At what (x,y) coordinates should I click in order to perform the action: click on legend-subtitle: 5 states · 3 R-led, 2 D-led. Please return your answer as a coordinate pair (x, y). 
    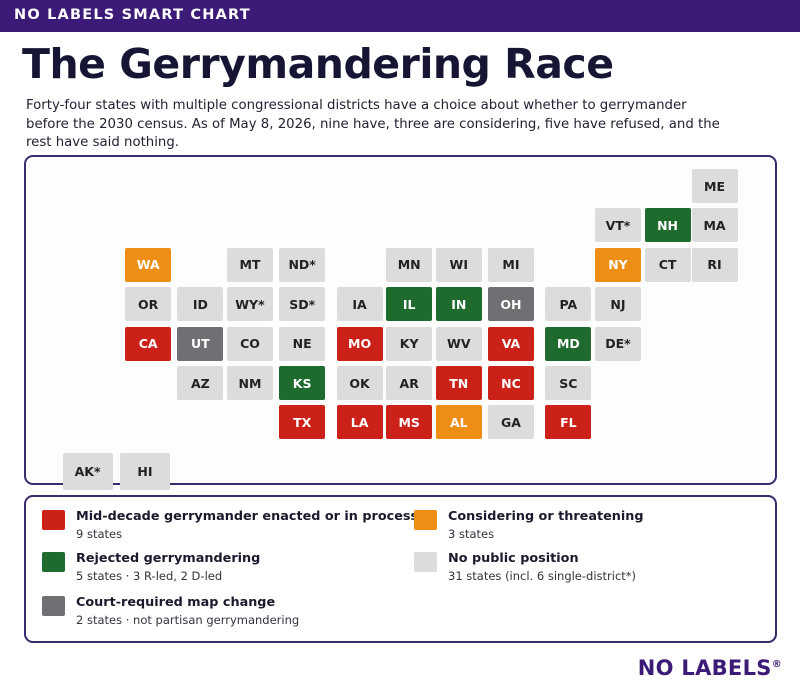
    Looking at the image, I should click on (149, 576).